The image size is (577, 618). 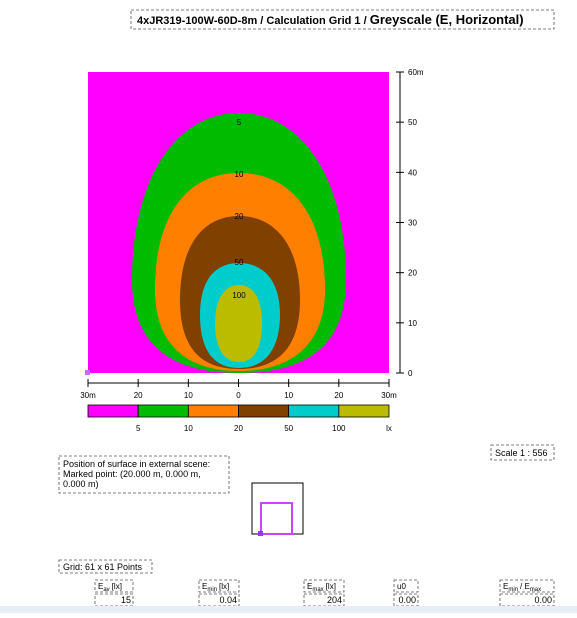 I want to click on scale: Scale 1 : 556, so click(x=521, y=453).